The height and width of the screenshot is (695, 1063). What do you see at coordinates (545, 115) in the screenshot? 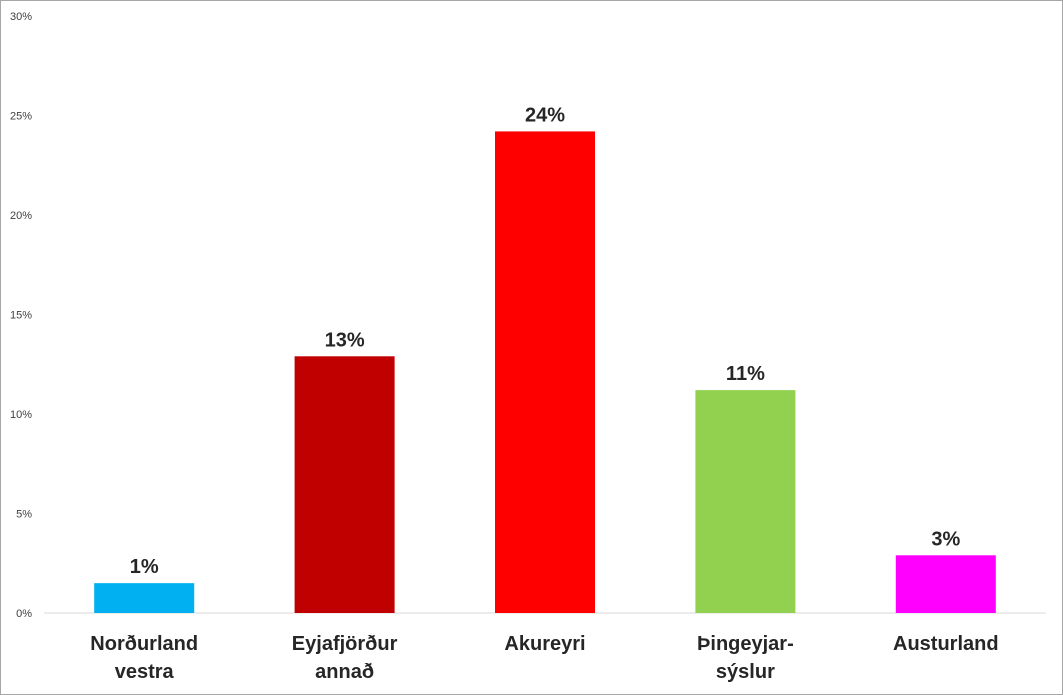
I see `data-label: 24%` at bounding box center [545, 115].